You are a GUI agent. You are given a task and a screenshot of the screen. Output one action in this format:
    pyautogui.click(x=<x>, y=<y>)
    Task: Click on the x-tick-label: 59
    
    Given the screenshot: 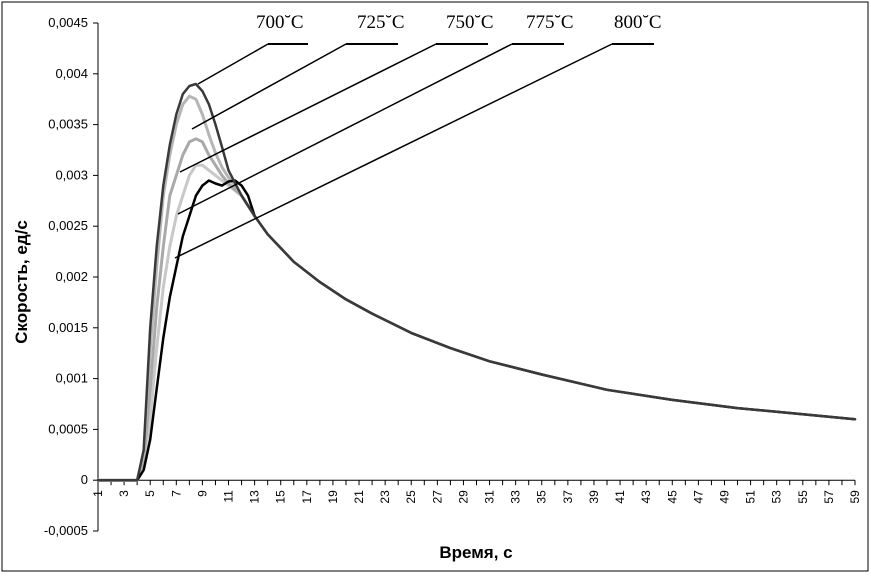 What is the action you would take?
    pyautogui.click(x=855, y=497)
    